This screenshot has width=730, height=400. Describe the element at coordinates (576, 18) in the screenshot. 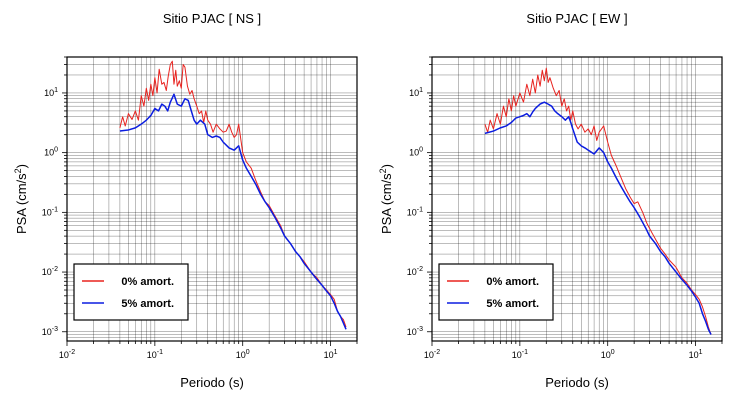

I see `chart-title: Sitio PJAC [ EW ]` at that location.